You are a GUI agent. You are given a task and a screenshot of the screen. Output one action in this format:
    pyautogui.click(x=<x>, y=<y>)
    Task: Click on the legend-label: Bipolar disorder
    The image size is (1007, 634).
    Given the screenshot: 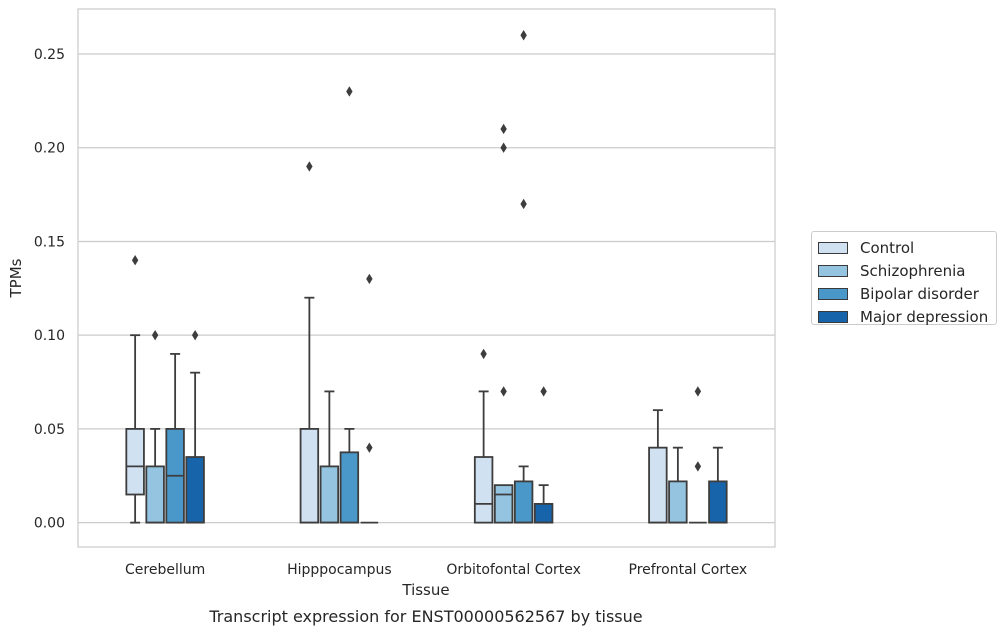 What is the action you would take?
    pyautogui.click(x=919, y=293)
    